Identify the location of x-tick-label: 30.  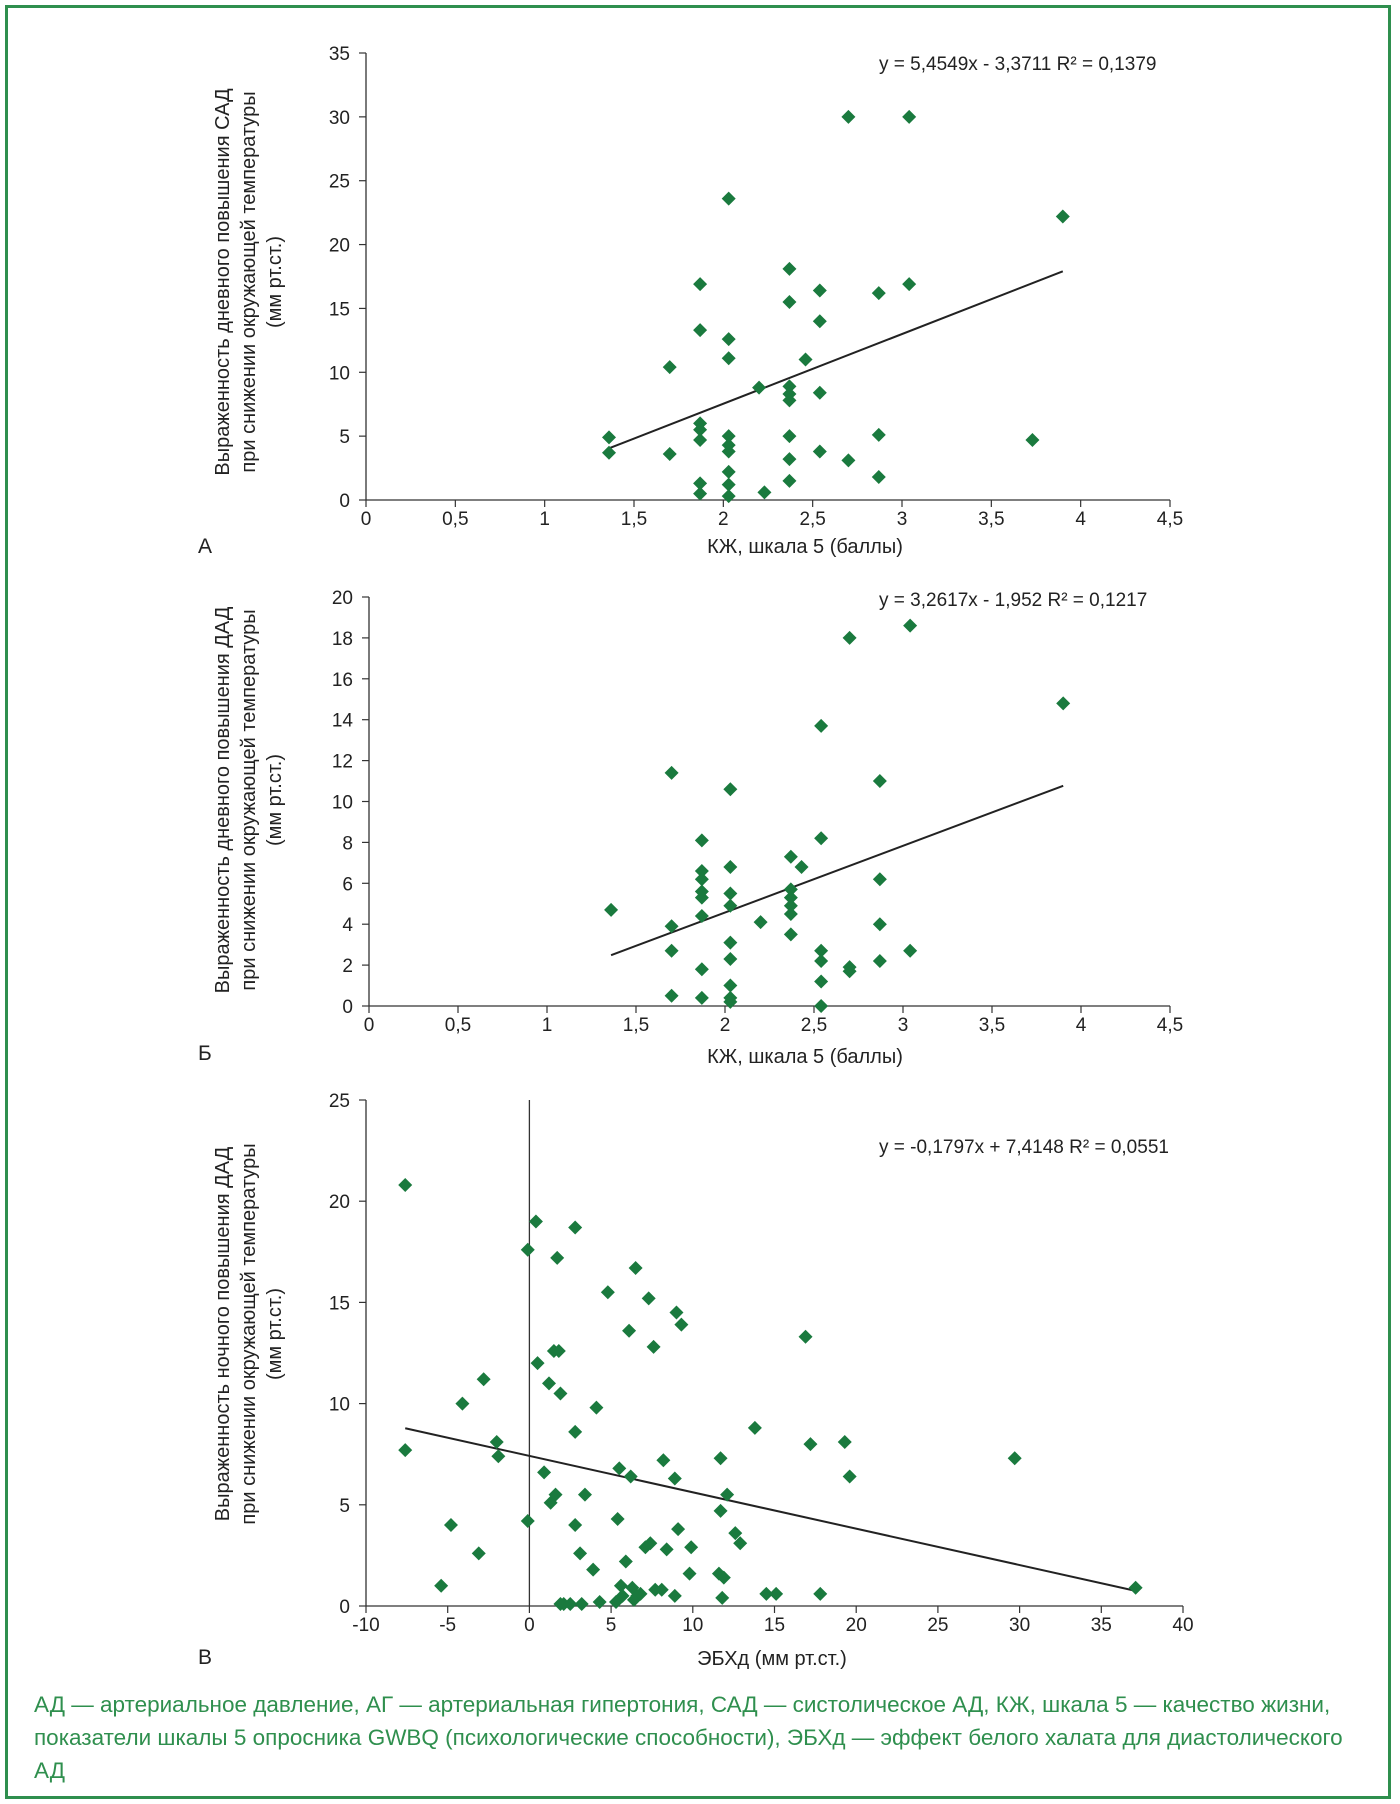
(1019, 1625).